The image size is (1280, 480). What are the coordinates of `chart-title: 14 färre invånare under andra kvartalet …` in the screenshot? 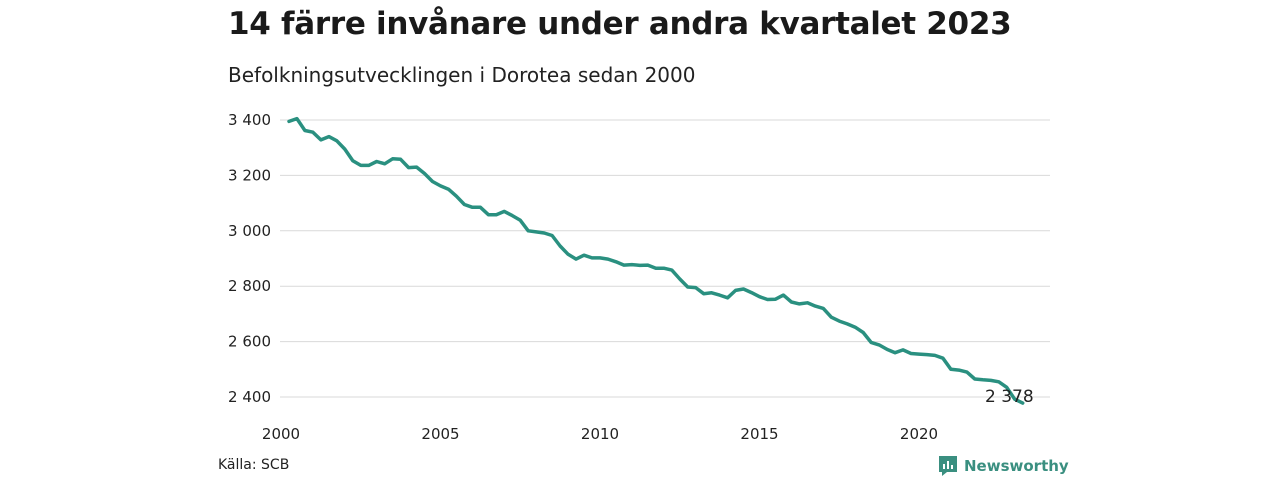 It's located at (620, 24).